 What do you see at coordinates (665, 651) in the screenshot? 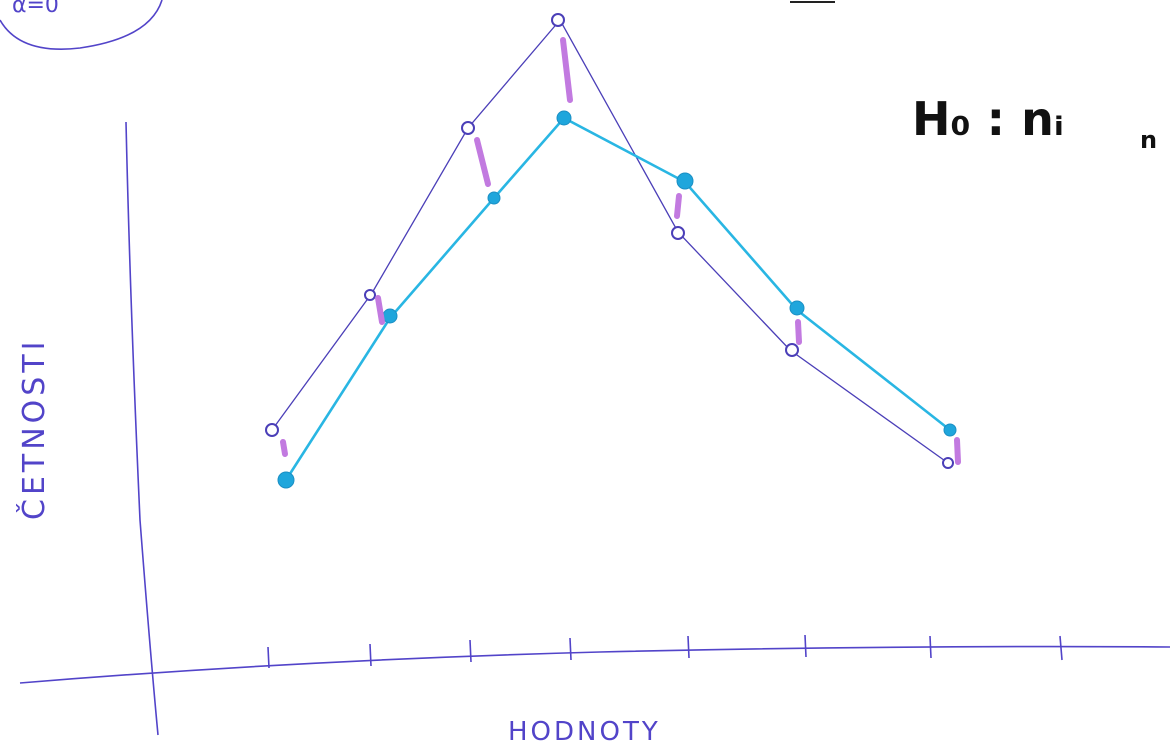
I see `x-axis-ticks` at bounding box center [665, 651].